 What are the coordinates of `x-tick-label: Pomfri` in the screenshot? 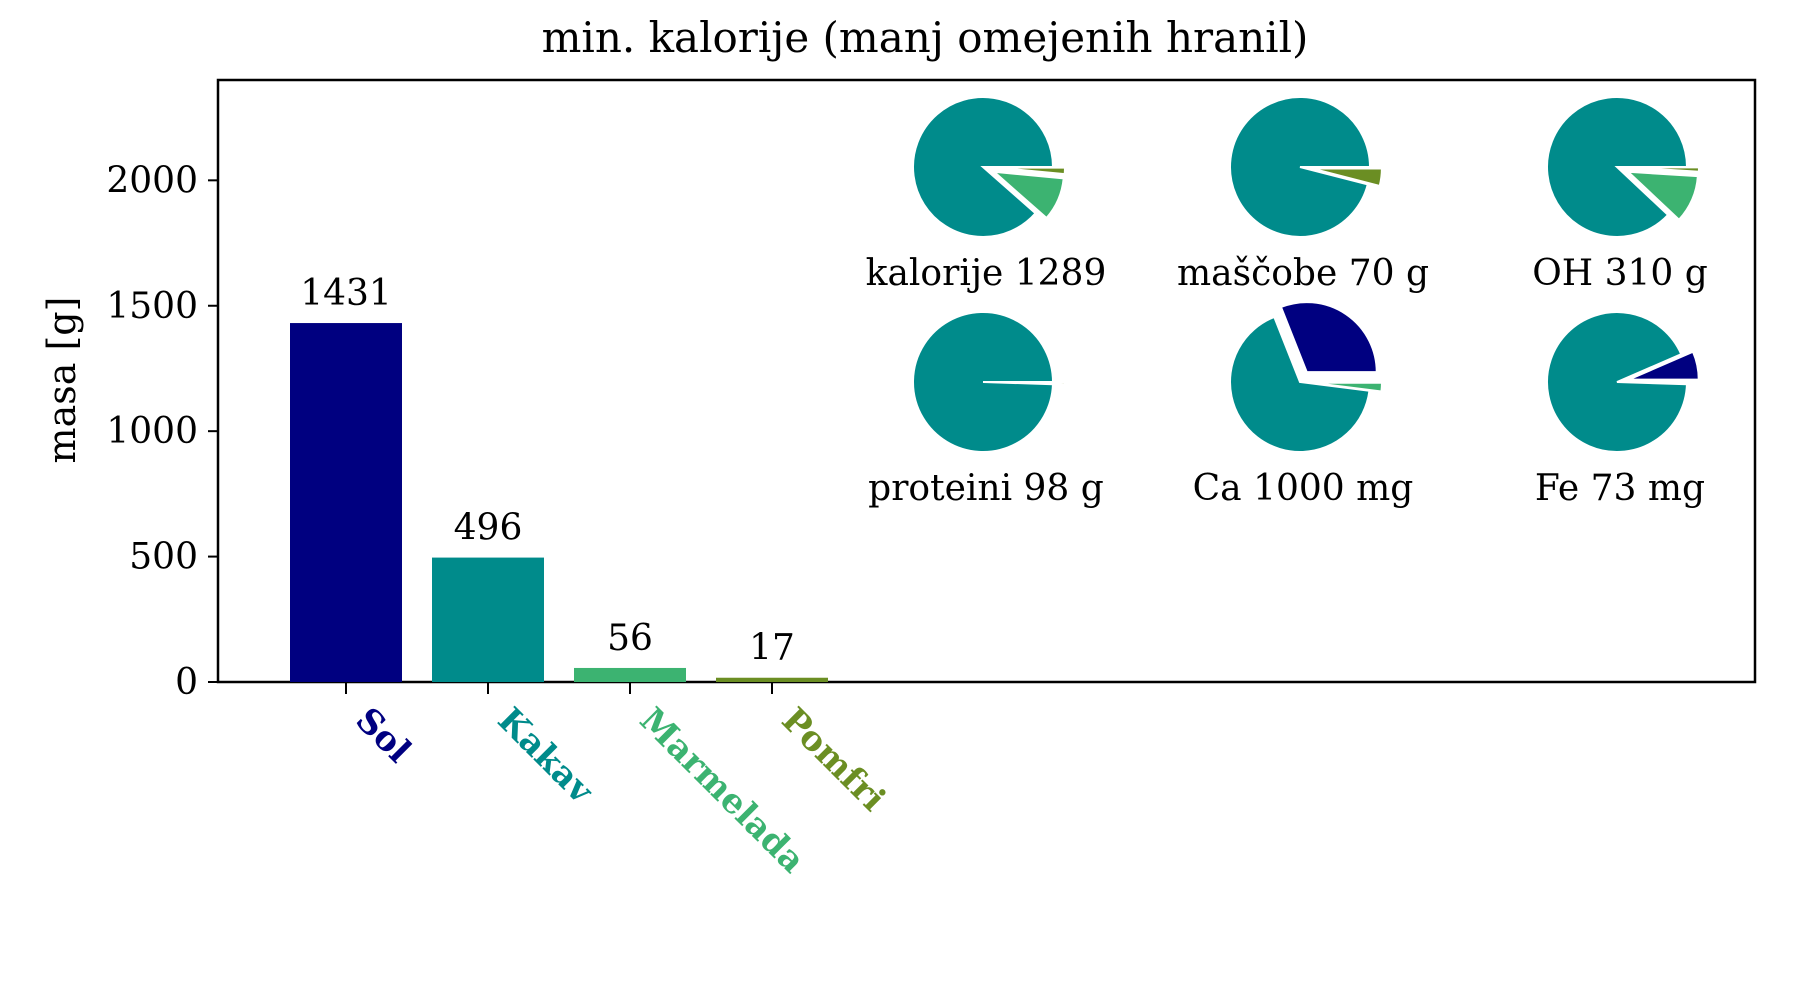 It's located at (833, 759).